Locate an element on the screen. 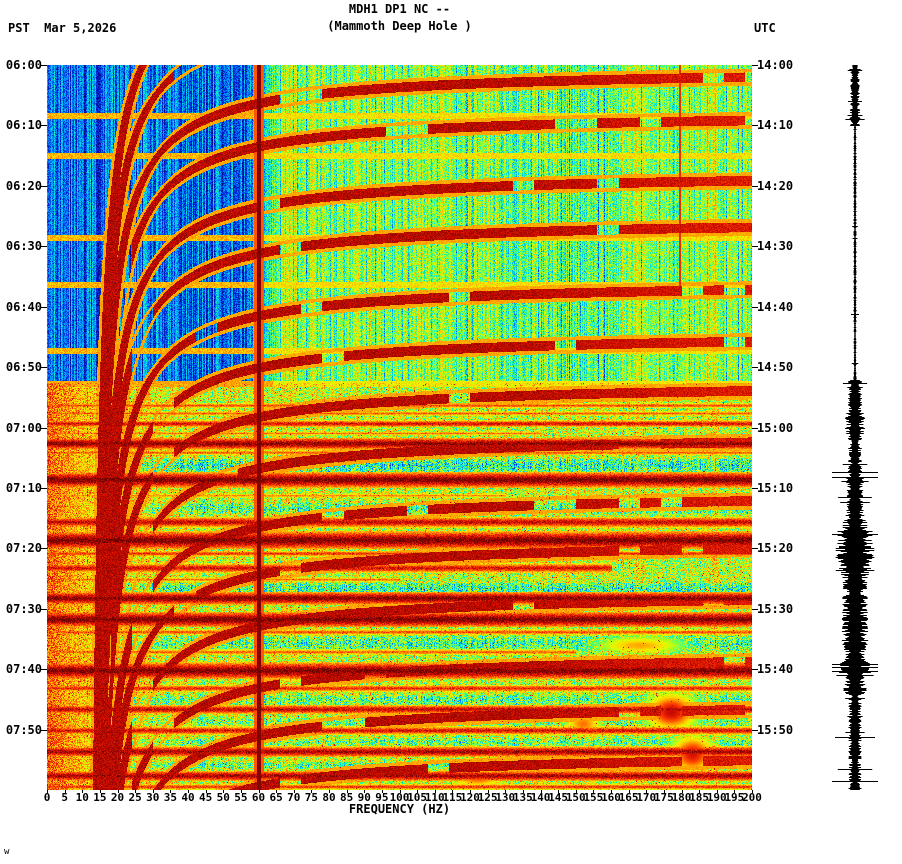 This screenshot has height=864, width=902. waveform-canvas is located at coordinates (855, 427).